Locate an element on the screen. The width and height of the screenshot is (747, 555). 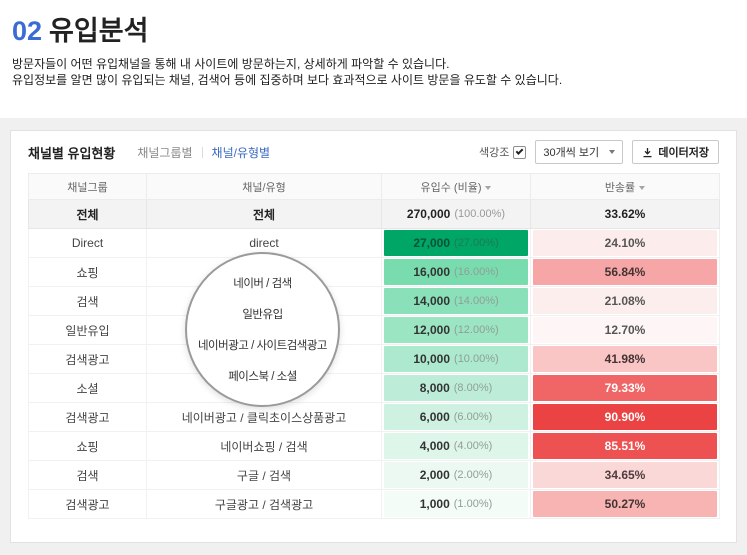
inflow-count-cell: 27,000 (27.00%) is located at coordinates (456, 243).